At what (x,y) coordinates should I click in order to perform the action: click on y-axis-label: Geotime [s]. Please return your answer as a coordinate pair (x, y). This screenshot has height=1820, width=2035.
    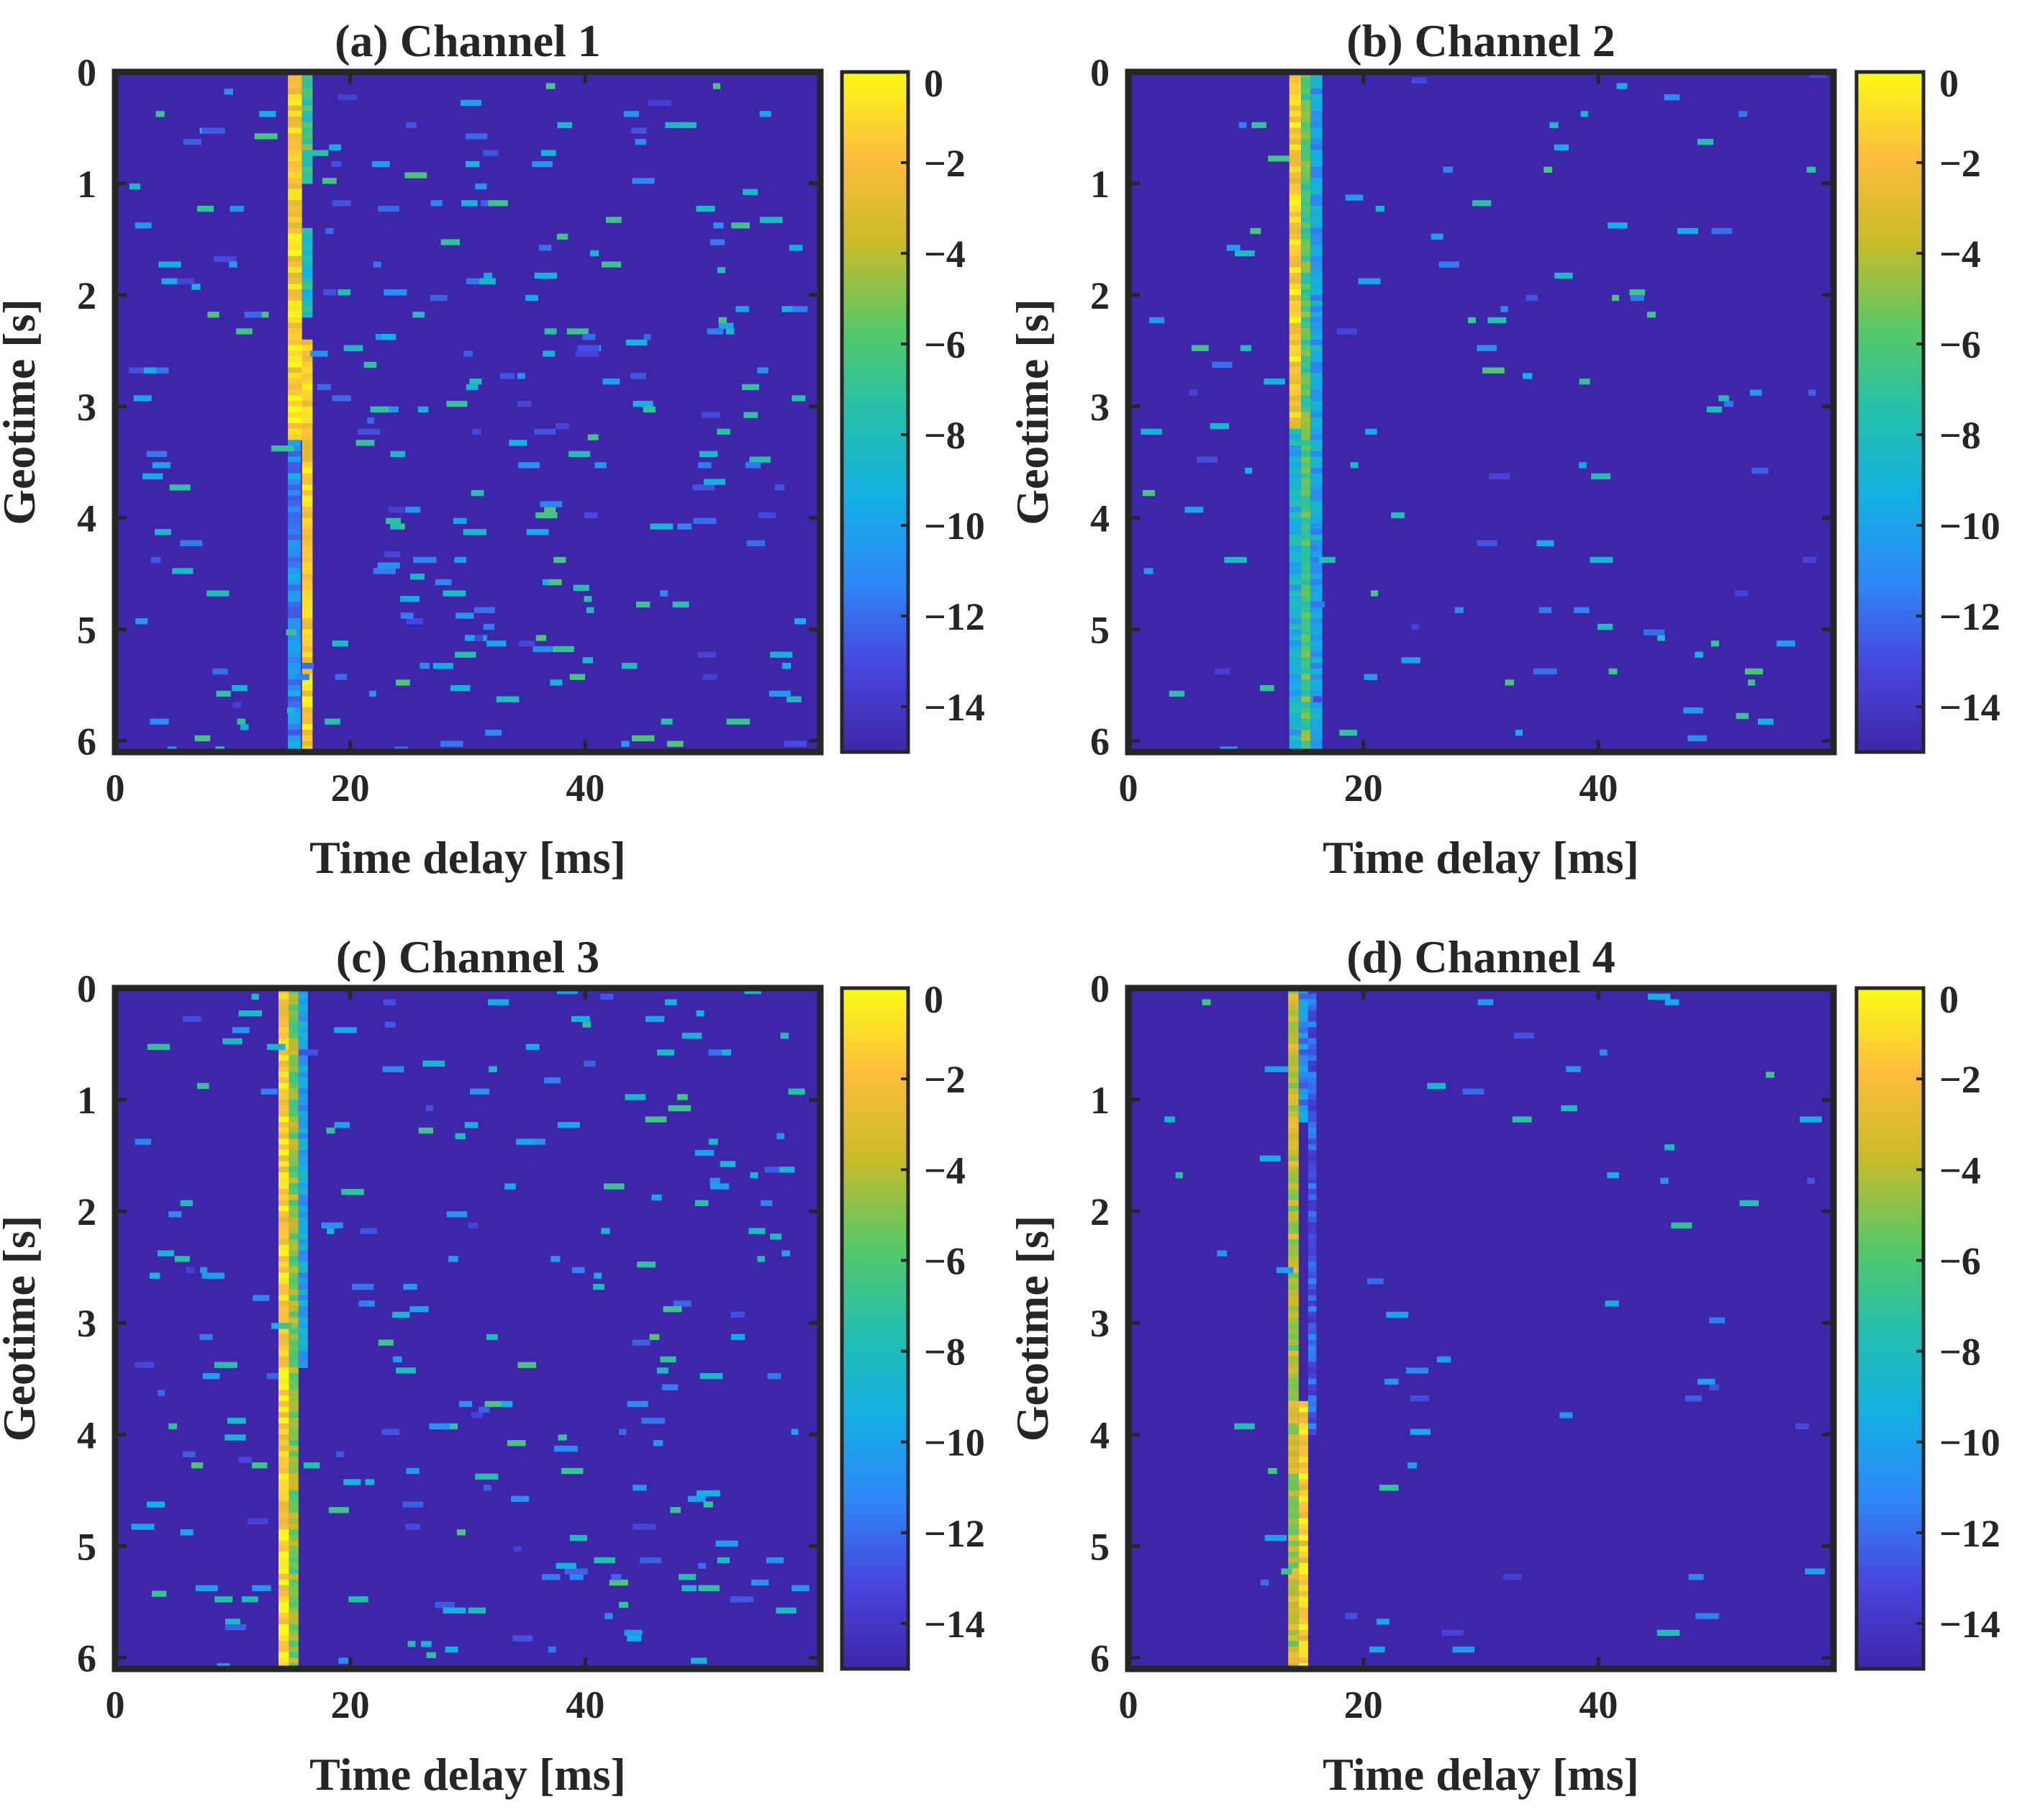
    Looking at the image, I should click on (22, 412).